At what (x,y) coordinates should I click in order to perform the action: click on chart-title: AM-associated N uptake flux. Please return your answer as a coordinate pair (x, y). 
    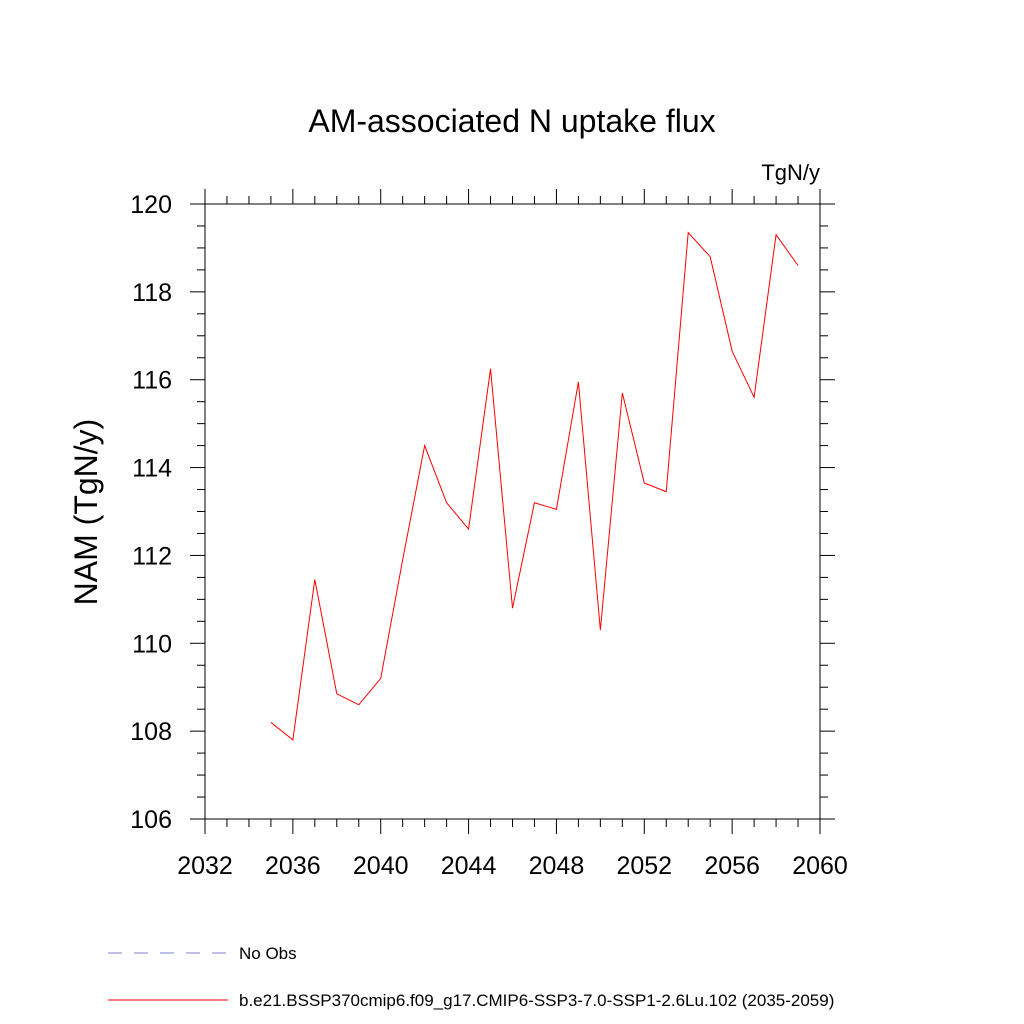
    Looking at the image, I should click on (511, 121).